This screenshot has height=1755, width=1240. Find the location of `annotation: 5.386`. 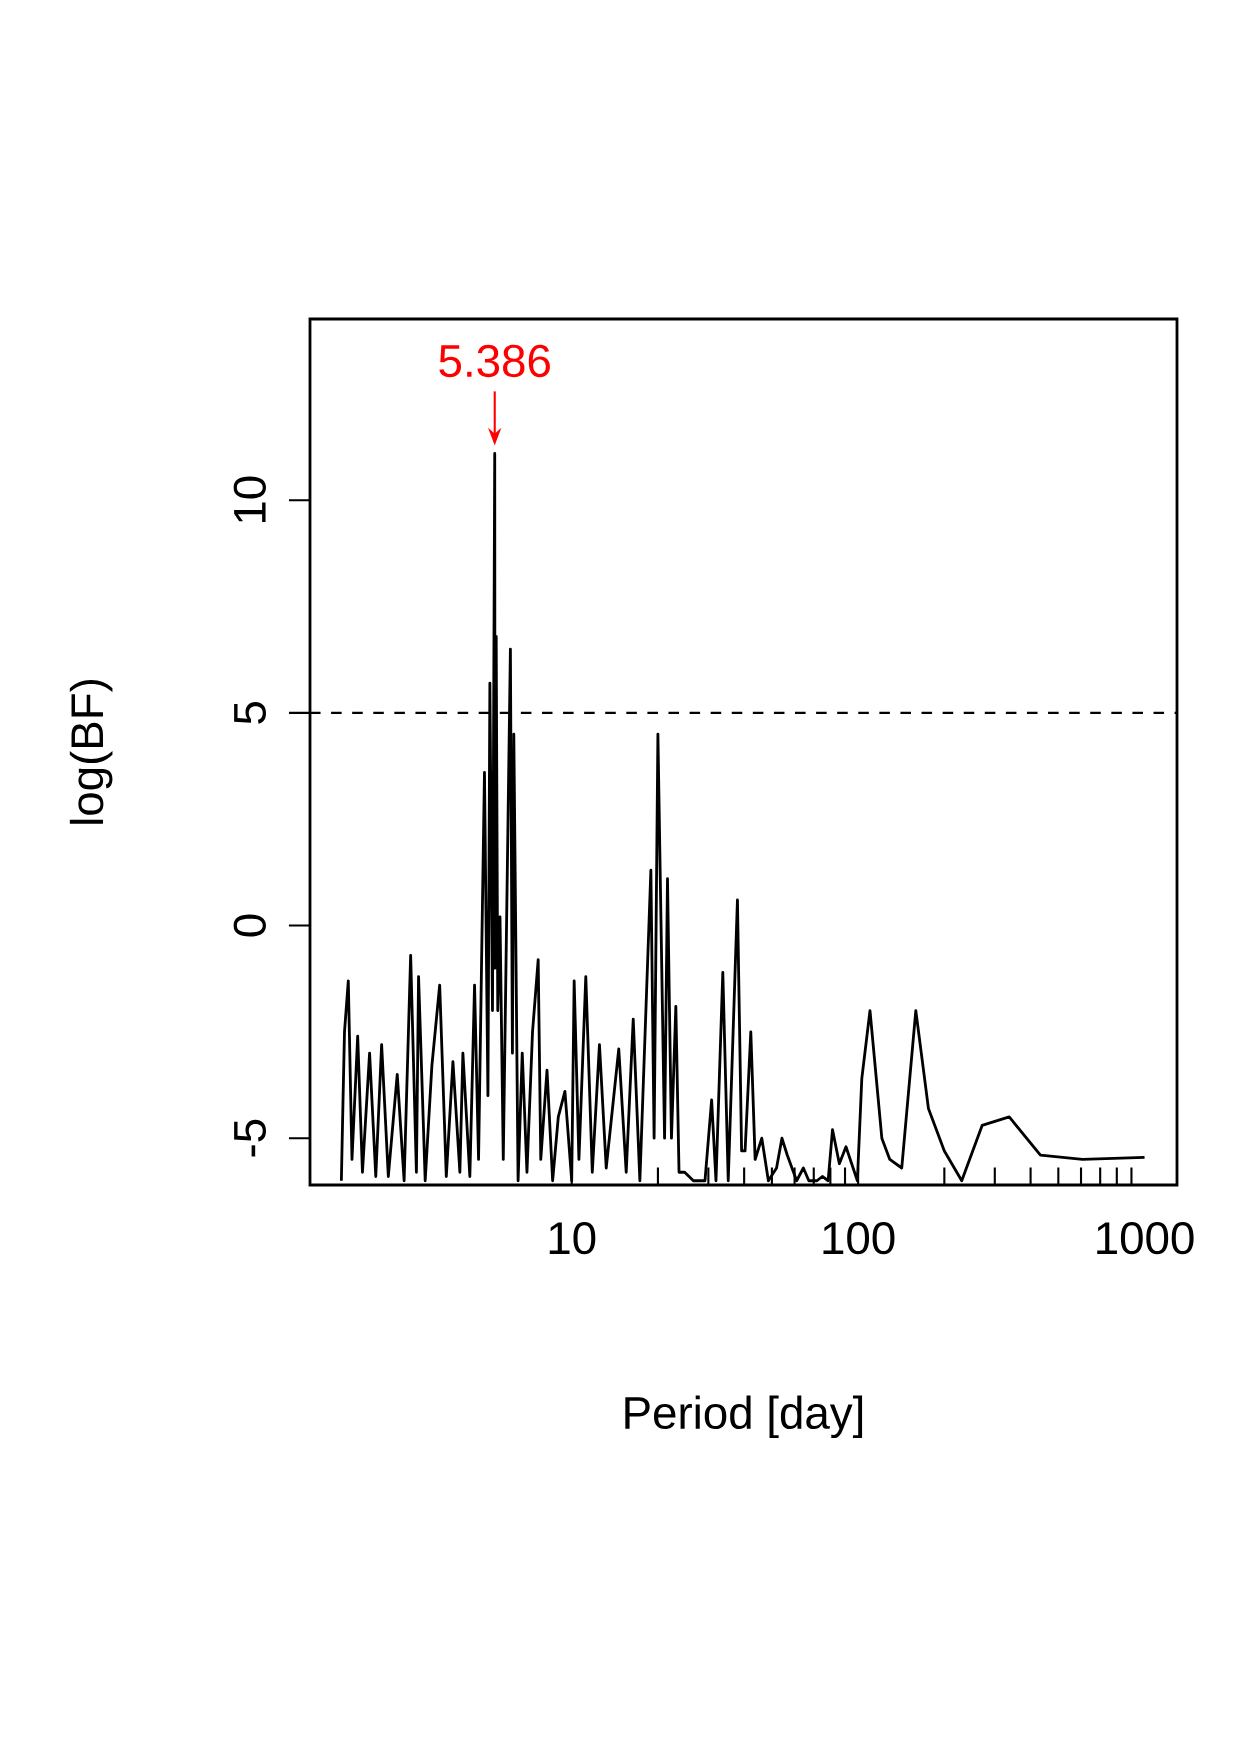

annotation: 5.386 is located at coordinates (494, 361).